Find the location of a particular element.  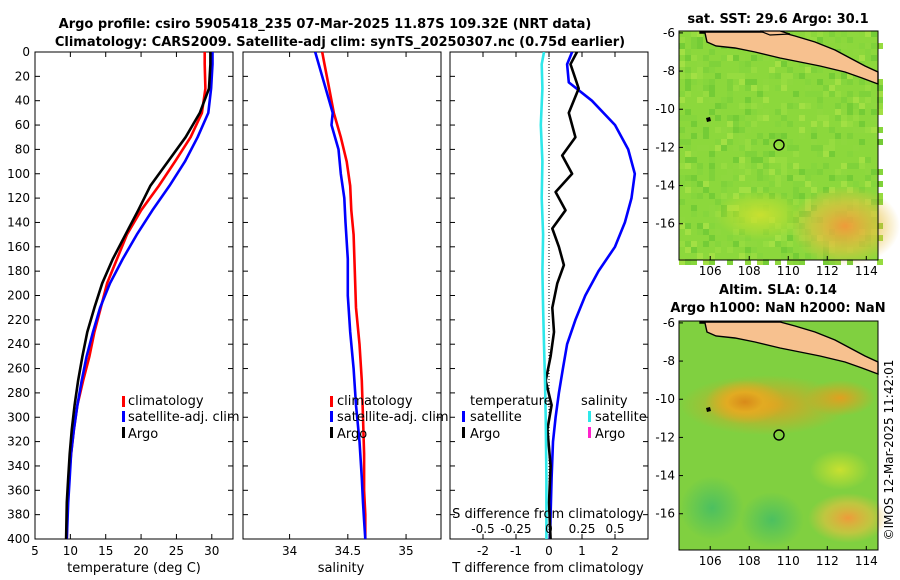

s-diff-tick-label: 0 is located at coordinates (549, 529).